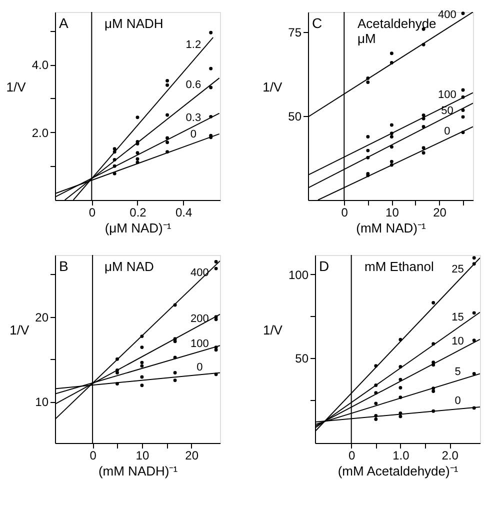 The image size is (502, 515). Describe the element at coordinates (199, 318) in the screenshot. I see `series-label: 200` at that location.